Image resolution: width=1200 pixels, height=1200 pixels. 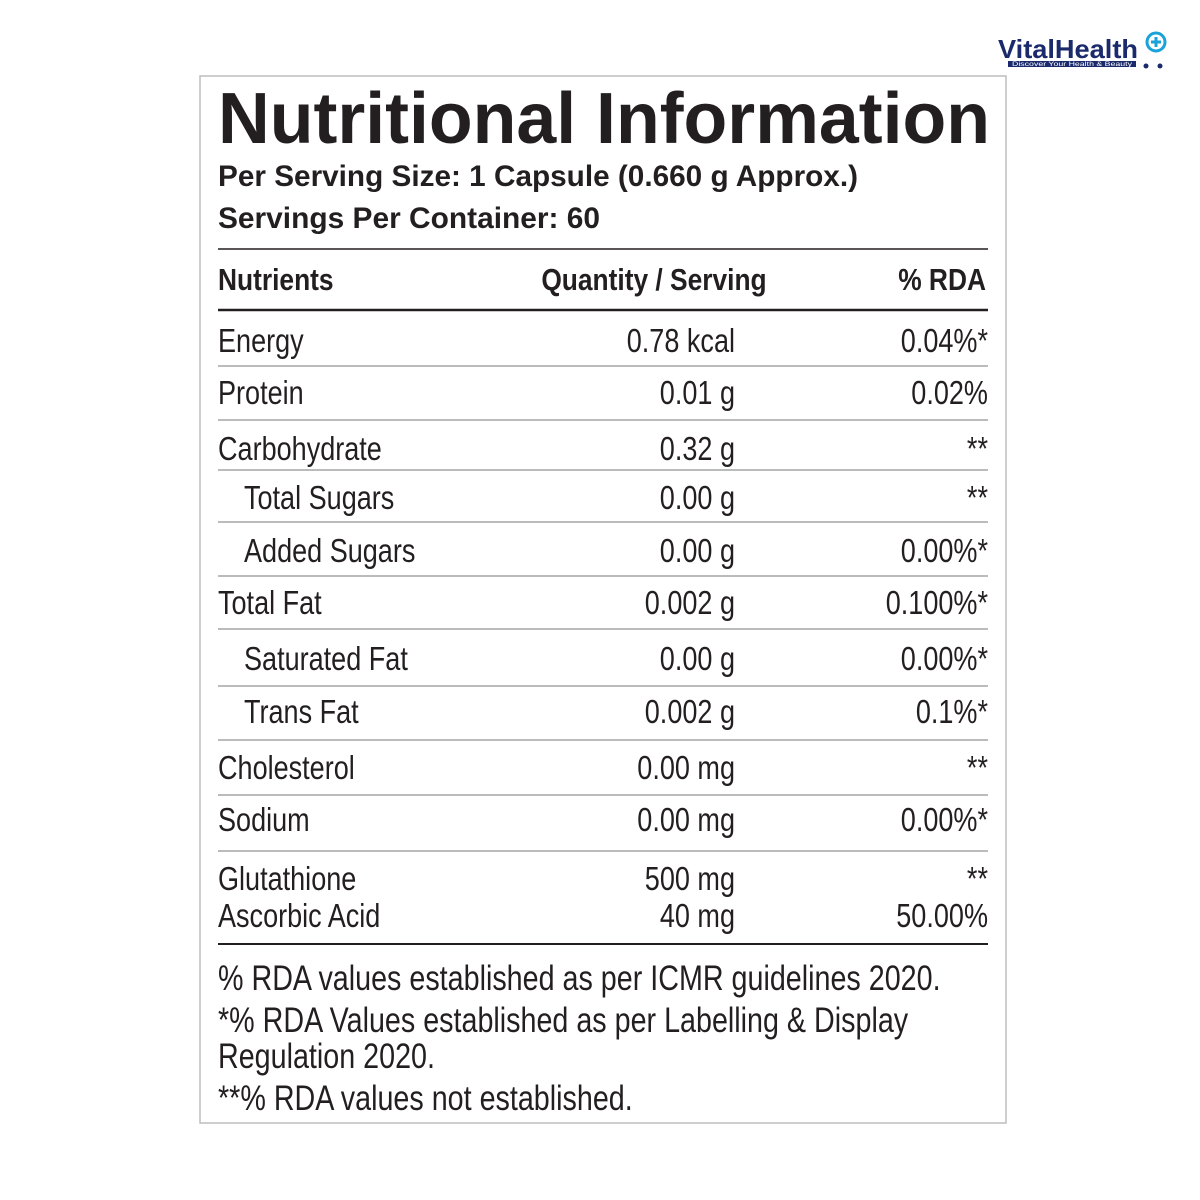 I want to click on nutrient-name: Cholesterol, so click(x=286, y=769).